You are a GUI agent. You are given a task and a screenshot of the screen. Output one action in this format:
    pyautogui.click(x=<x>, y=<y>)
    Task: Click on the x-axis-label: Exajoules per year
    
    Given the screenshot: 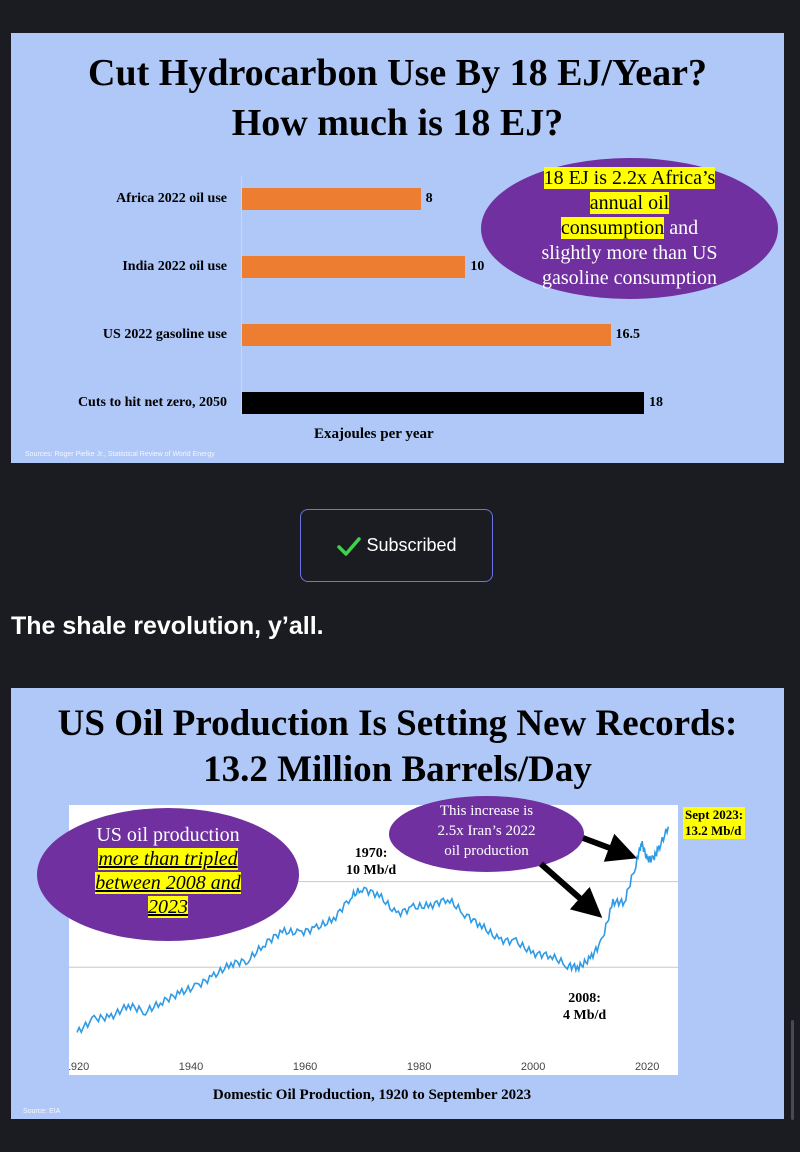 What is the action you would take?
    pyautogui.click(x=374, y=434)
    